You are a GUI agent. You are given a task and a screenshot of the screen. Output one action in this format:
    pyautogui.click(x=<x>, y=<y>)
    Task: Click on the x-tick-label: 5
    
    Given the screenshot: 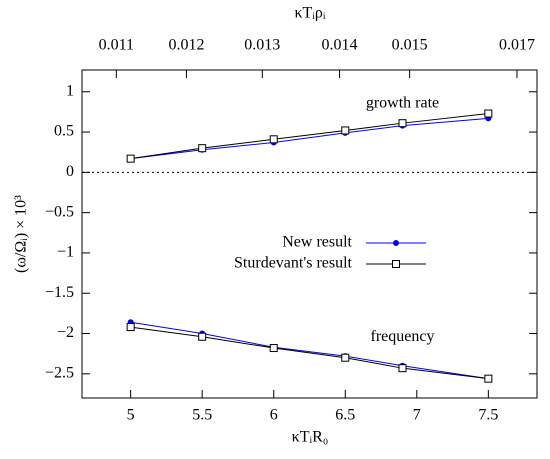 What is the action you would take?
    pyautogui.click(x=131, y=415)
    